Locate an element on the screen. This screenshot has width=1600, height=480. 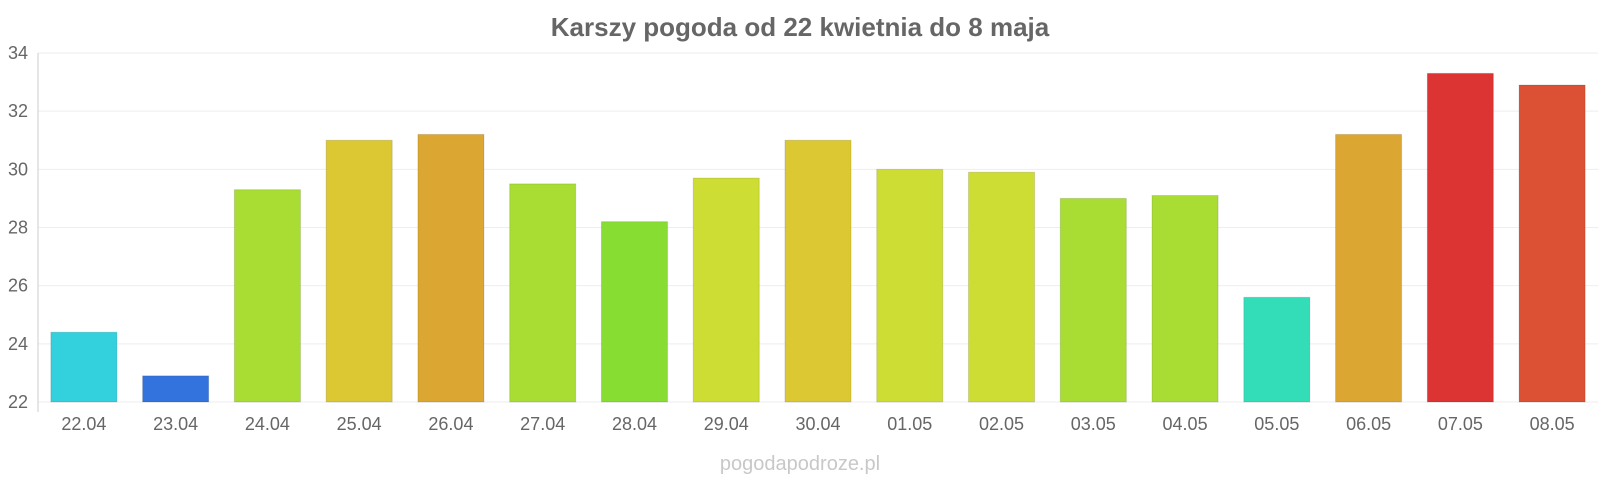
x-tick-label: 03.05 is located at coordinates (1093, 424).